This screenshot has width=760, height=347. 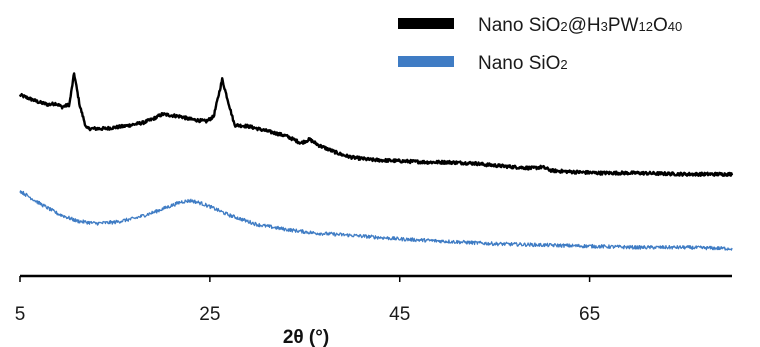 I want to click on x-tick-label: 45, so click(x=399, y=314).